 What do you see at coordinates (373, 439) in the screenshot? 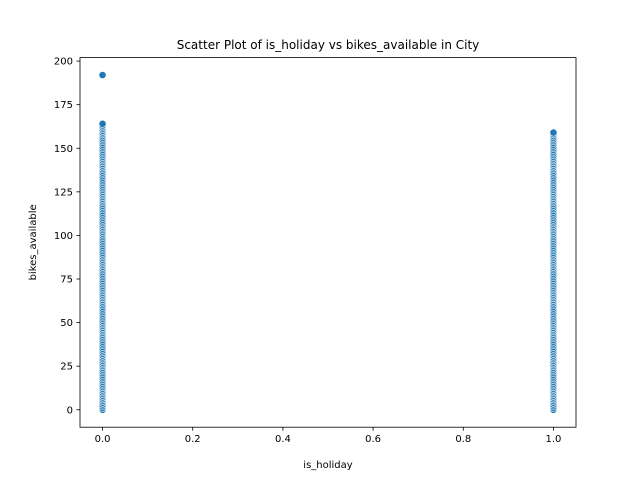
I see `x-tick-label: 0.6` at bounding box center [373, 439].